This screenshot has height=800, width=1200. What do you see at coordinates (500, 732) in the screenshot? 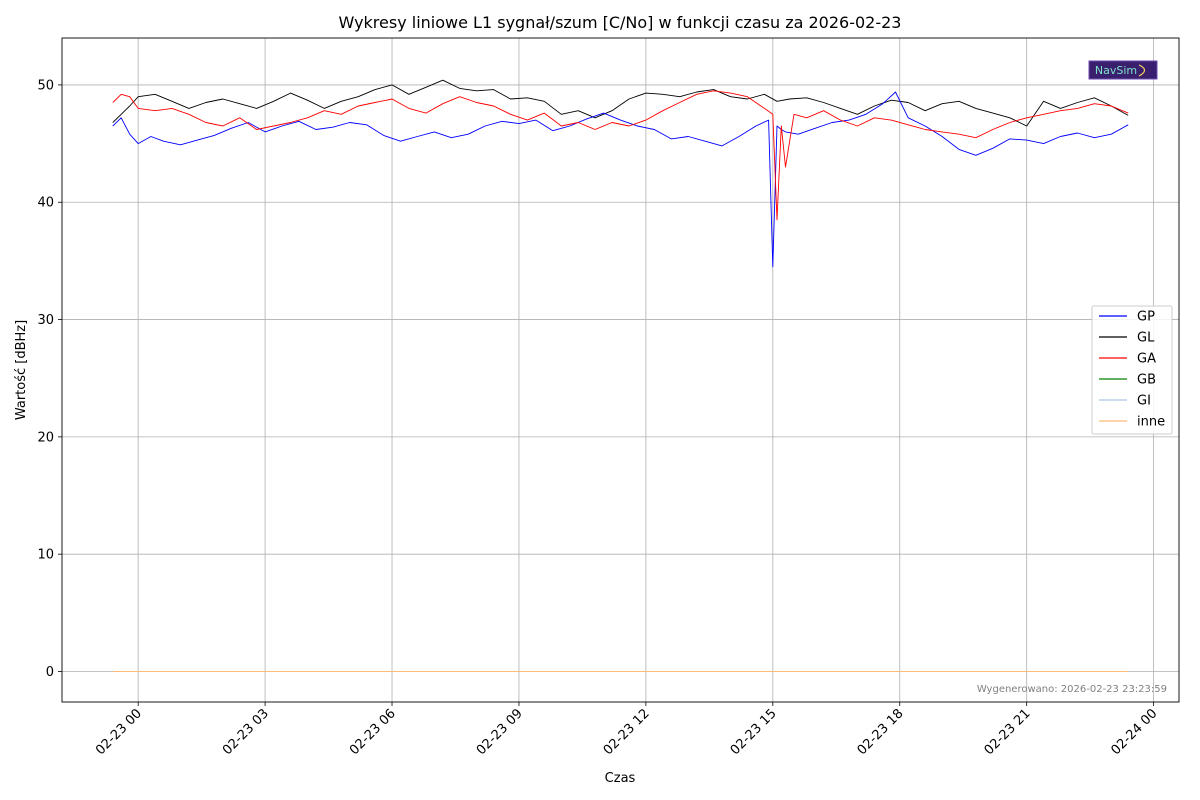
I see `x-tick-label: 02-23 09` at bounding box center [500, 732].